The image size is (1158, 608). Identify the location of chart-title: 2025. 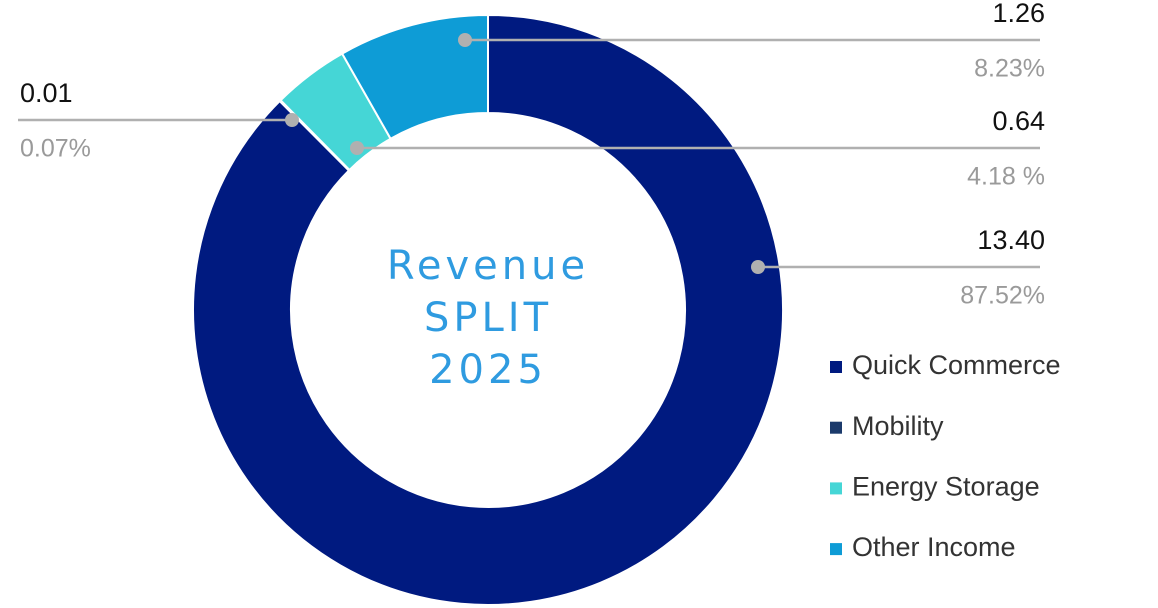
(488, 370).